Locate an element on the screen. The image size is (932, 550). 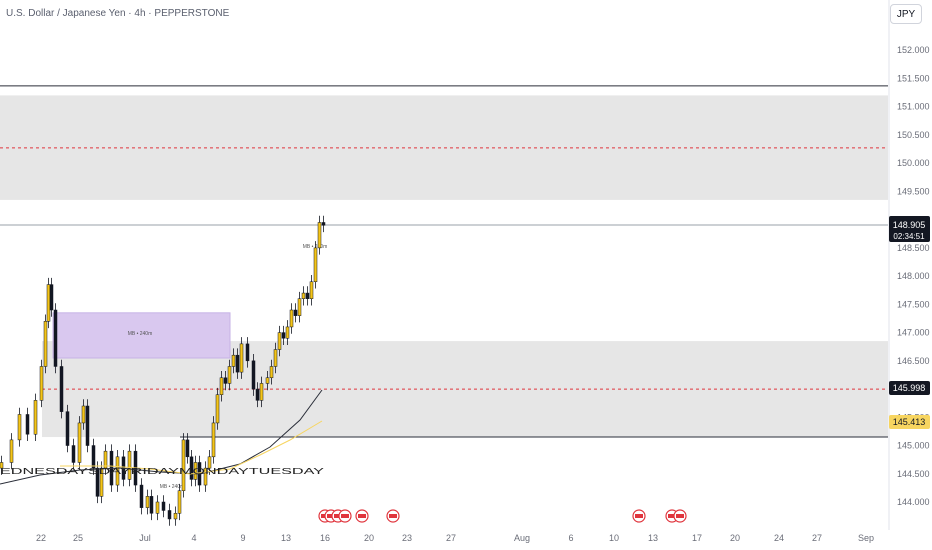
ma-price-tag is located at coordinates (909, 422).